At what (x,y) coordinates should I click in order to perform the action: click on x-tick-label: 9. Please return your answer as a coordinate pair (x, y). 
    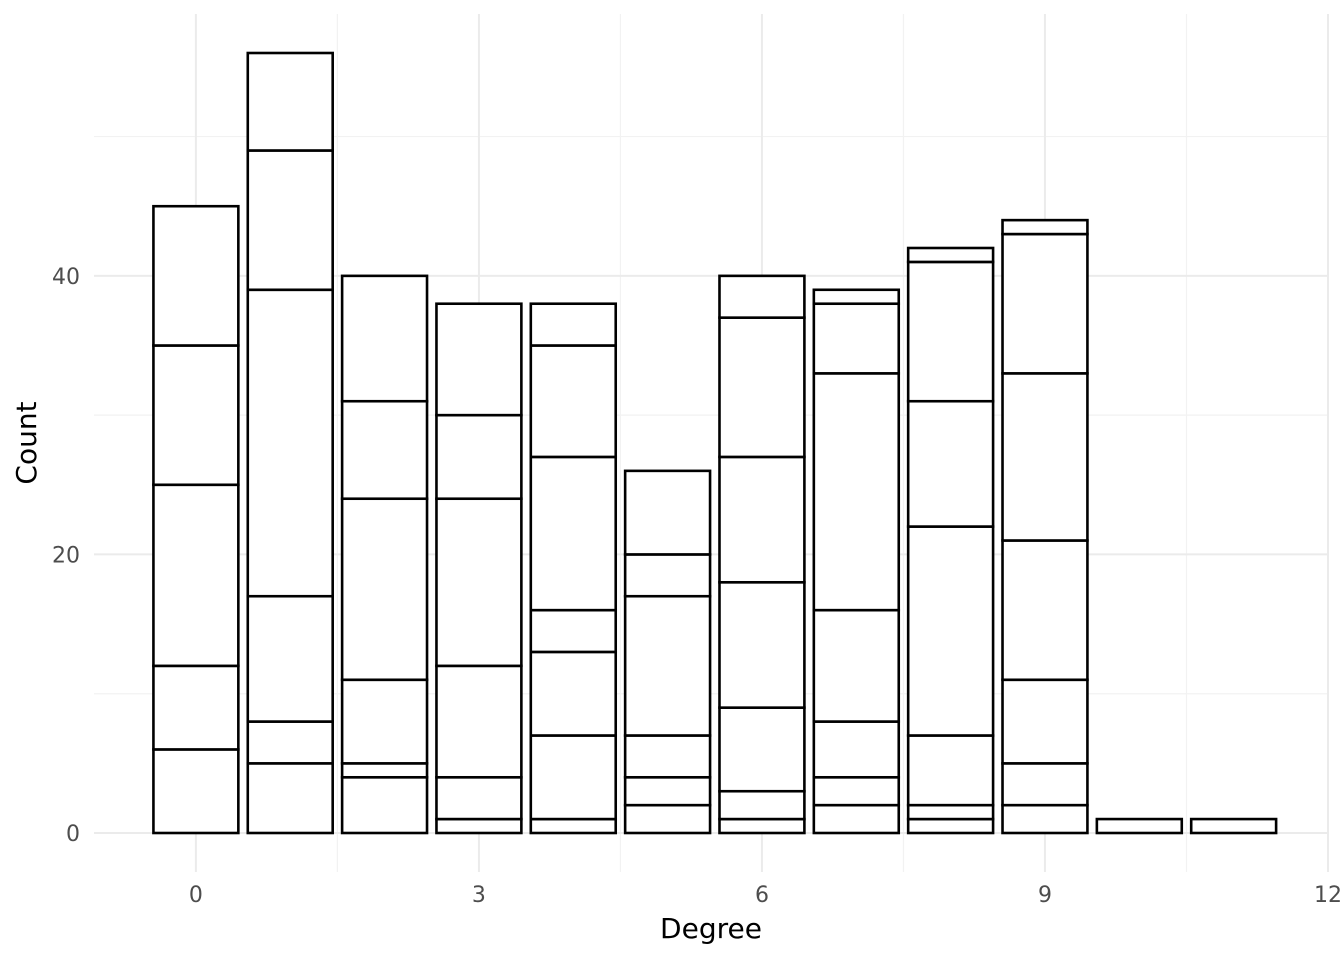
    Looking at the image, I should click on (1045, 895).